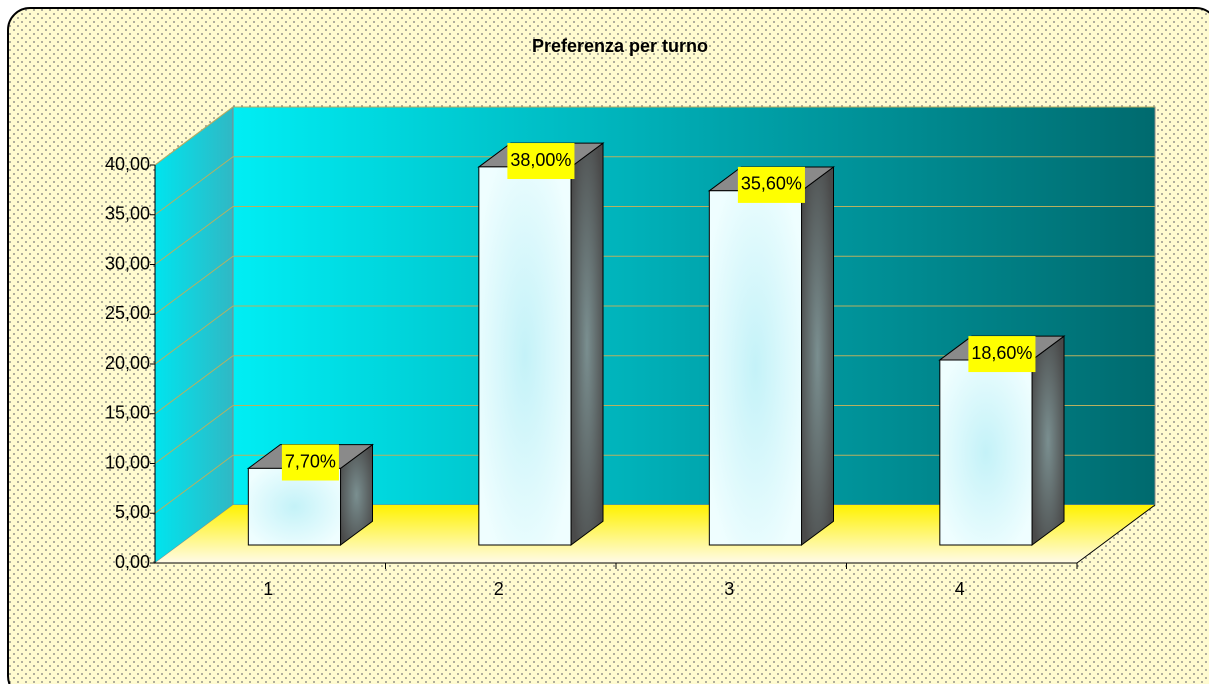 The image size is (1209, 684). Describe the element at coordinates (499, 589) in the screenshot. I see `x-tick-label: 2` at that location.